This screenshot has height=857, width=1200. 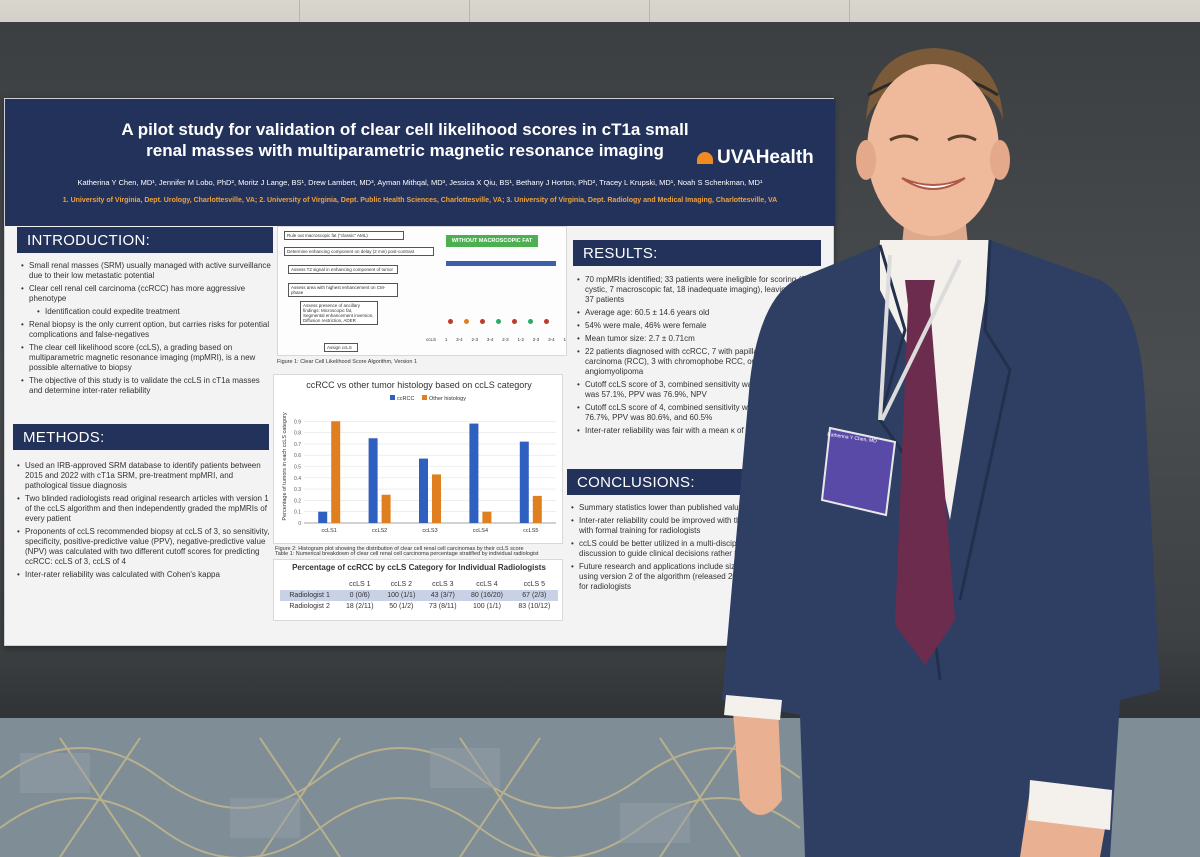 What do you see at coordinates (299, 524) in the screenshot?
I see `y-tick-label: 0` at bounding box center [299, 524].